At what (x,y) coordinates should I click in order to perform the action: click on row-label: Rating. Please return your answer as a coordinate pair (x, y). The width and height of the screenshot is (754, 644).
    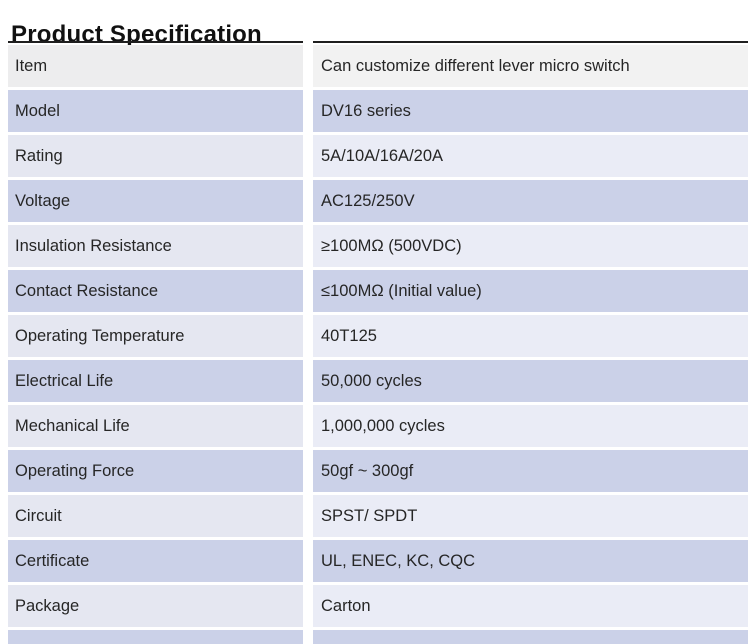
    Looking at the image, I should click on (155, 156).